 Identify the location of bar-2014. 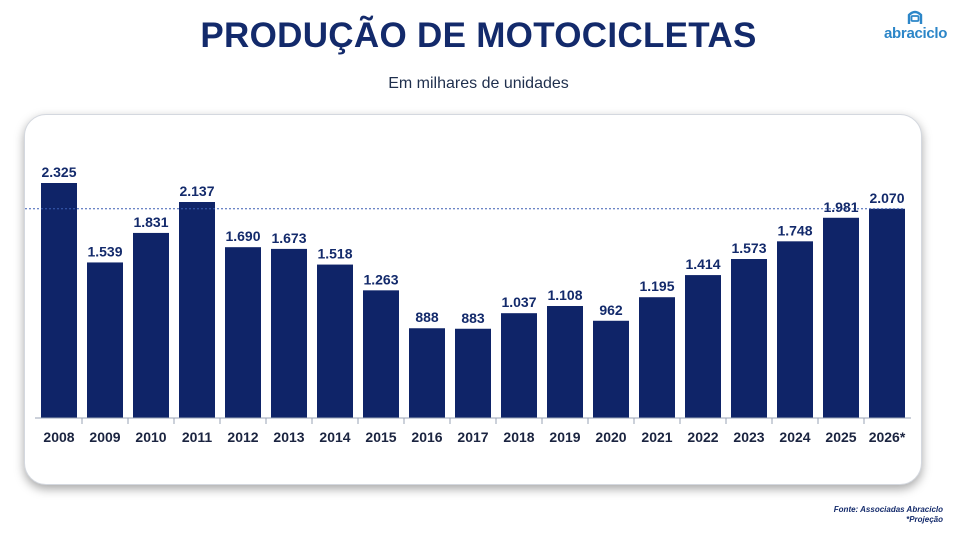
(335, 341).